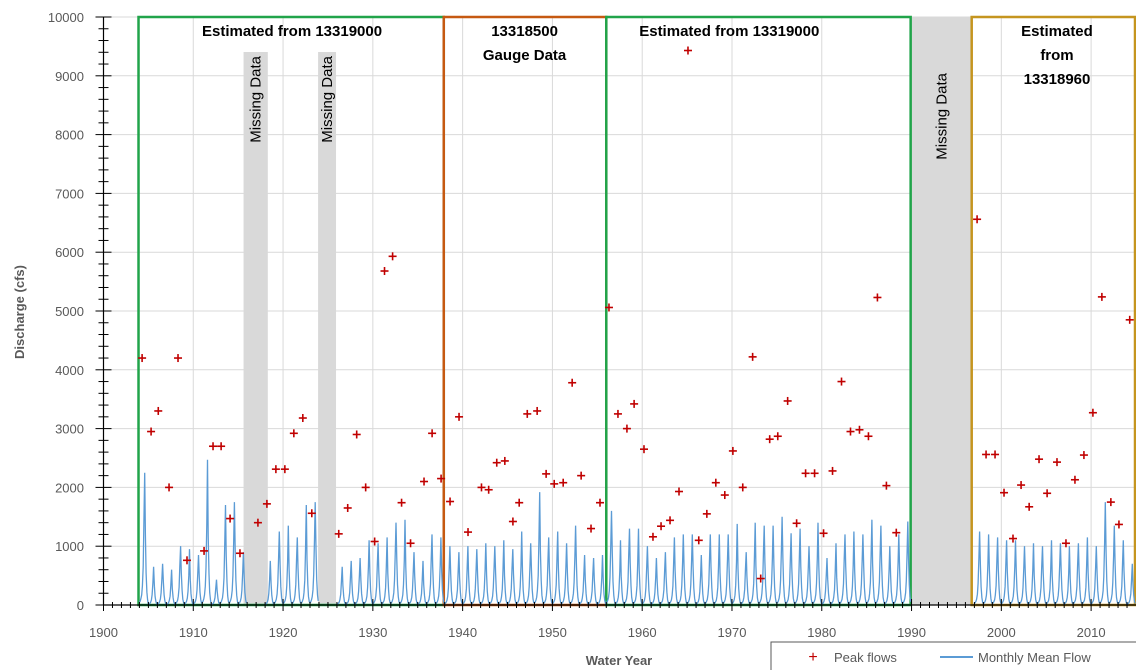 This screenshot has width=1136, height=670. I want to click on x-tick-label: 1950, so click(552, 632).